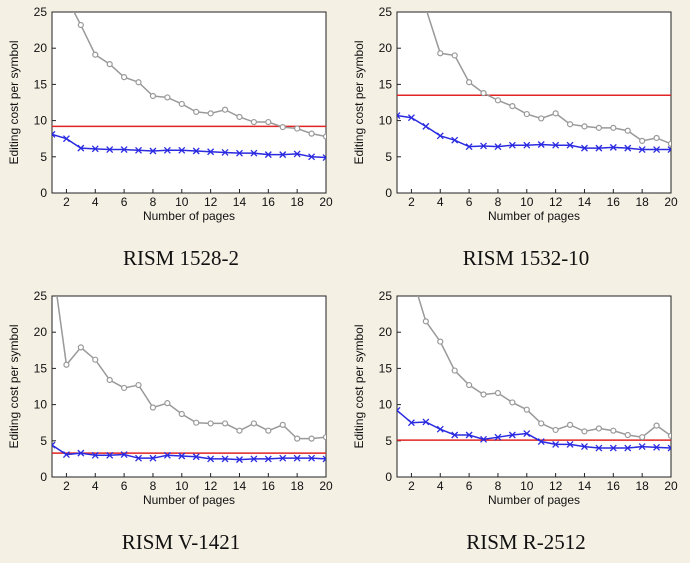 The image size is (690, 563). What do you see at coordinates (41, 84) in the screenshot?
I see `y-tick-label: 15` at bounding box center [41, 84].